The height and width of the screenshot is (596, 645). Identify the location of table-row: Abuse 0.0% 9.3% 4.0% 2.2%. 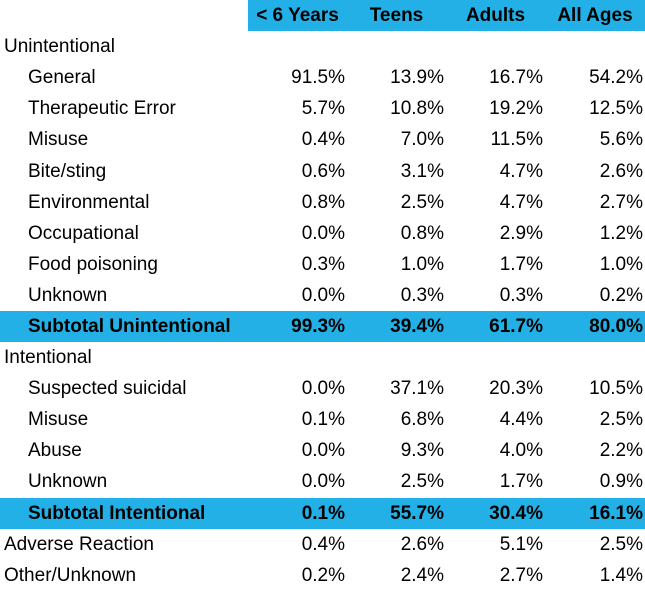
(322, 450).